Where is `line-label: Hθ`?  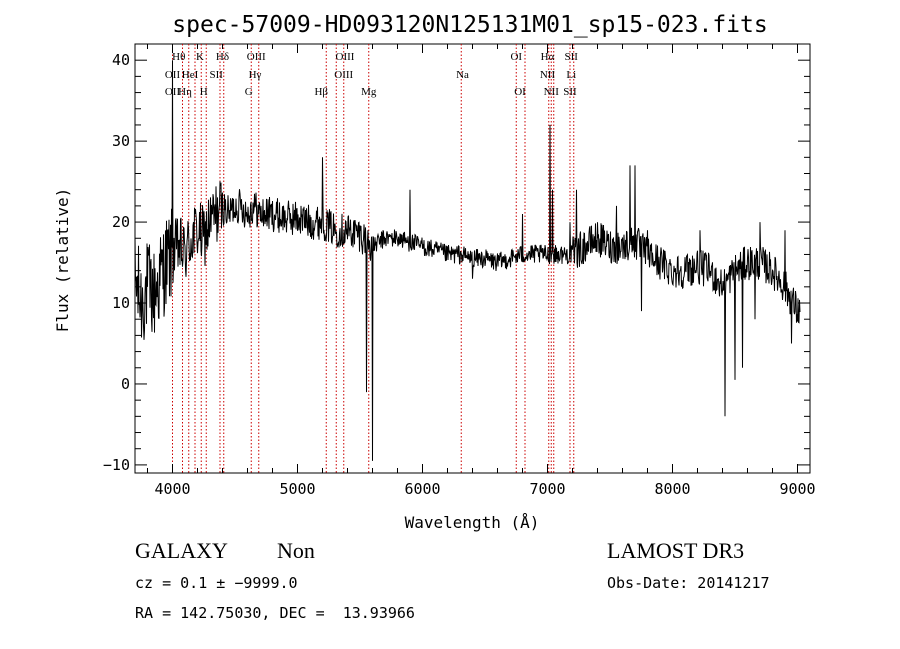 line-label: Hθ is located at coordinates (178, 57).